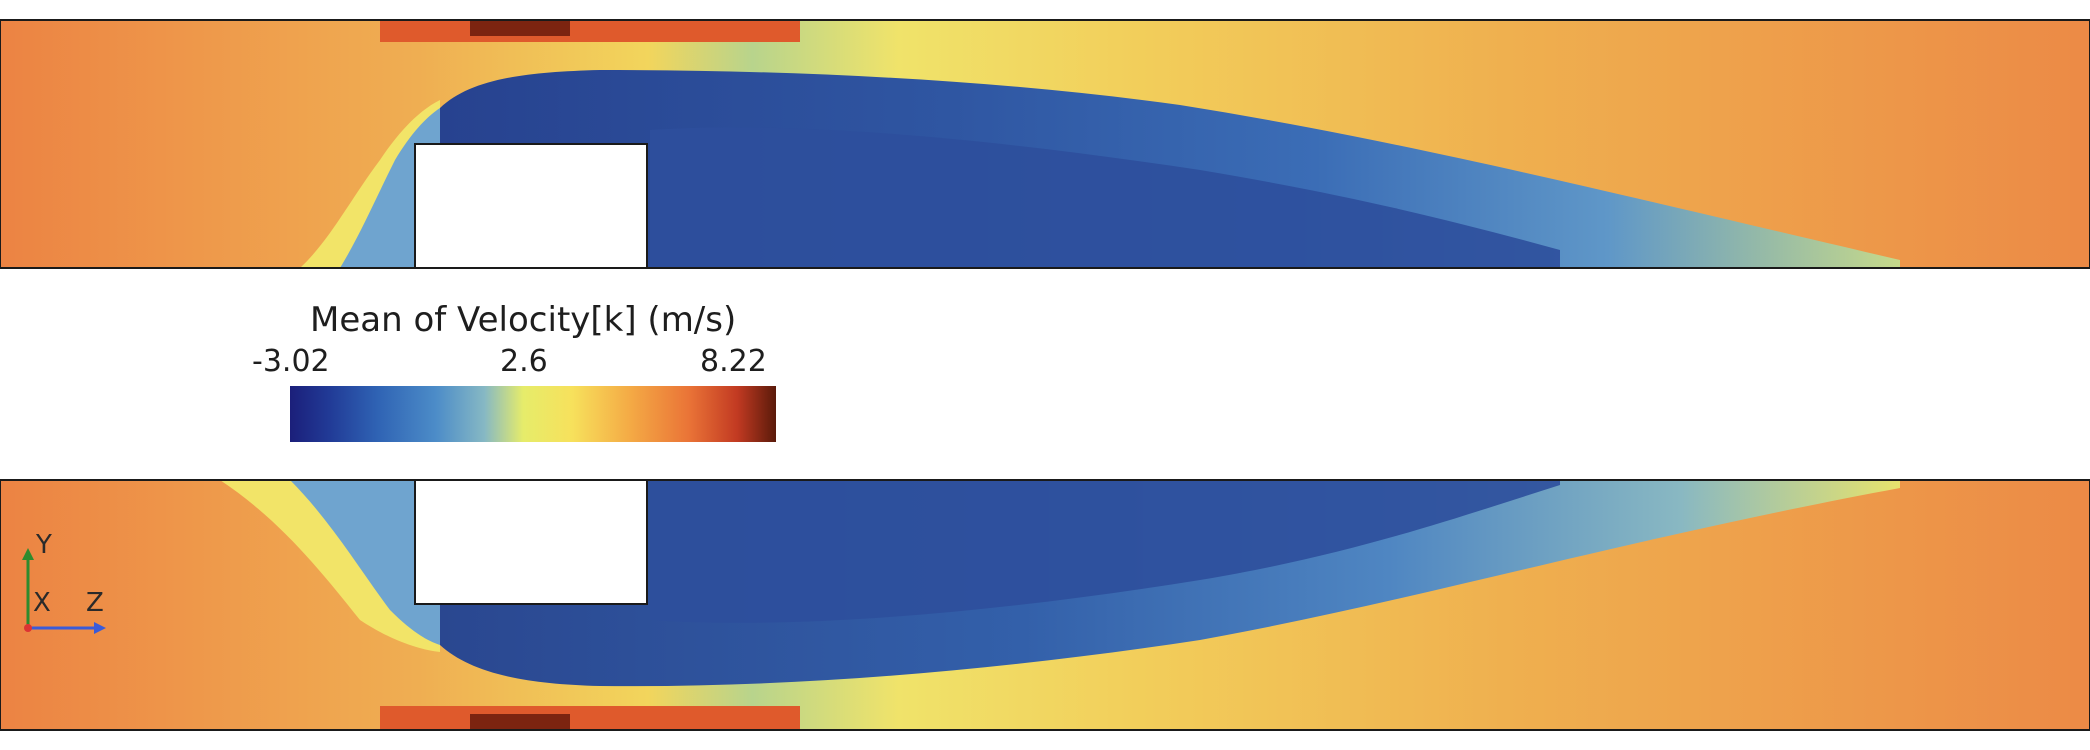  What do you see at coordinates (95, 603) in the screenshot?
I see `axis-z-label: Z` at bounding box center [95, 603].